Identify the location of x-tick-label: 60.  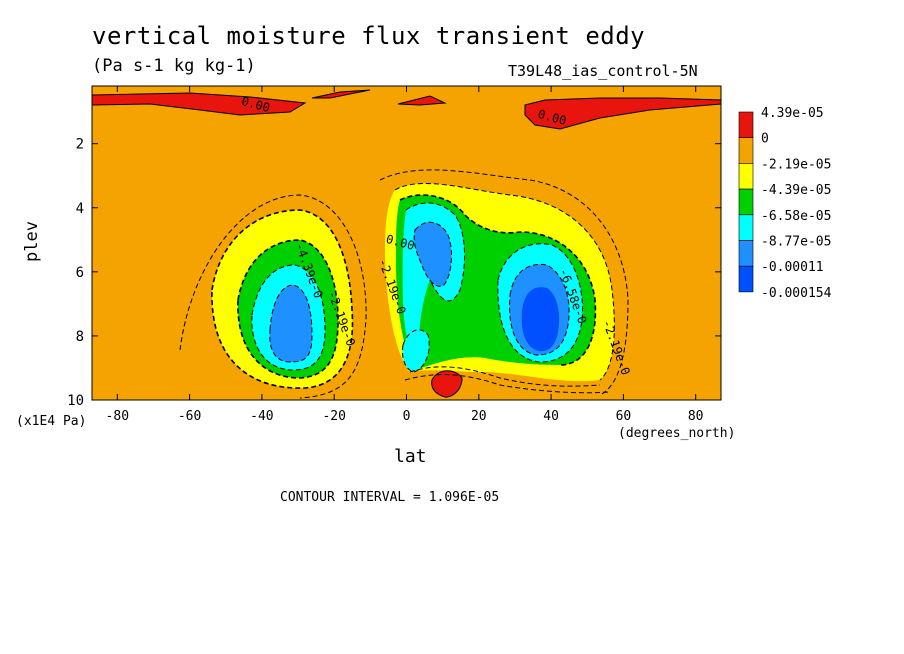
(624, 416).